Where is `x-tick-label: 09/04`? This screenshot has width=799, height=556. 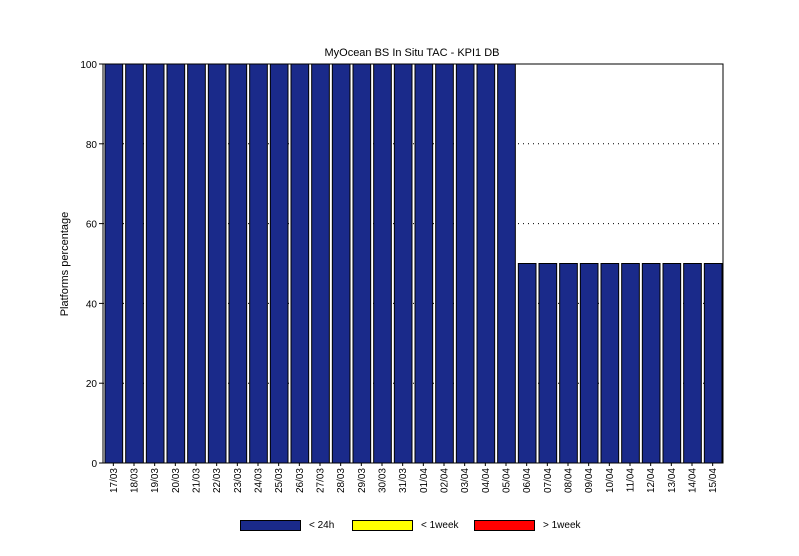
x-tick-label: 09/04 is located at coordinates (589, 480).